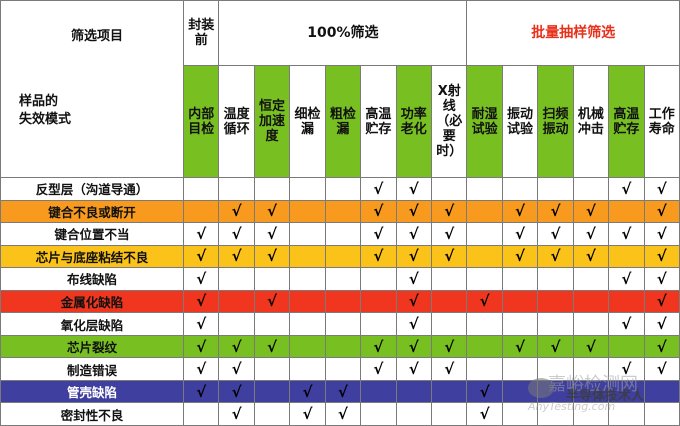 This screenshot has height=426, width=680. What do you see at coordinates (92, 324) in the screenshot?
I see `row-label-7: 氧化层缺陷` at bounding box center [92, 324].